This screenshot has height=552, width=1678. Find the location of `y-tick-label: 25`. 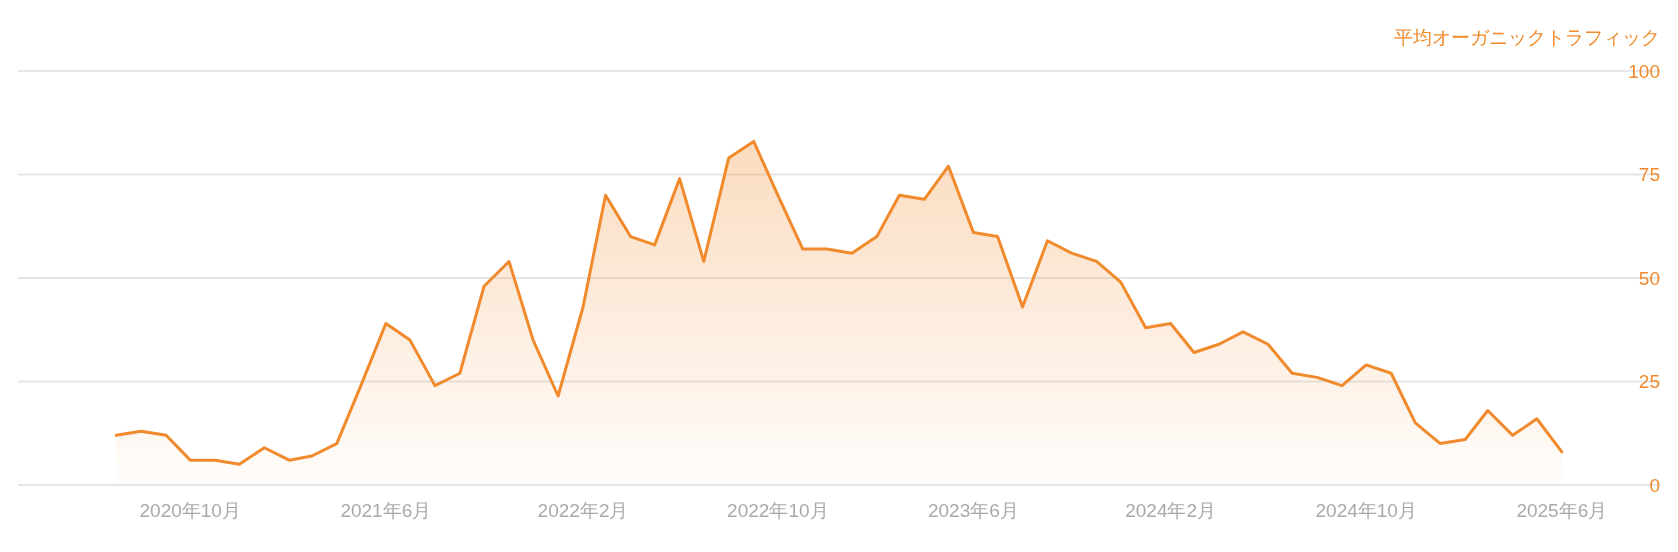

y-tick-label: 25 is located at coordinates (1649, 382).